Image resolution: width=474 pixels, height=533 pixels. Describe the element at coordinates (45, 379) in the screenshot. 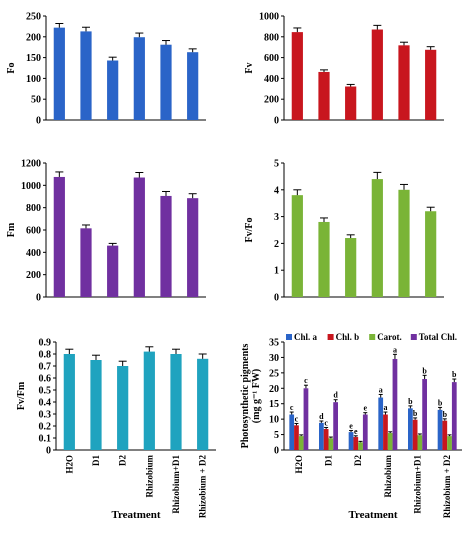

I see `y-tick-label: 0.6` at that location.